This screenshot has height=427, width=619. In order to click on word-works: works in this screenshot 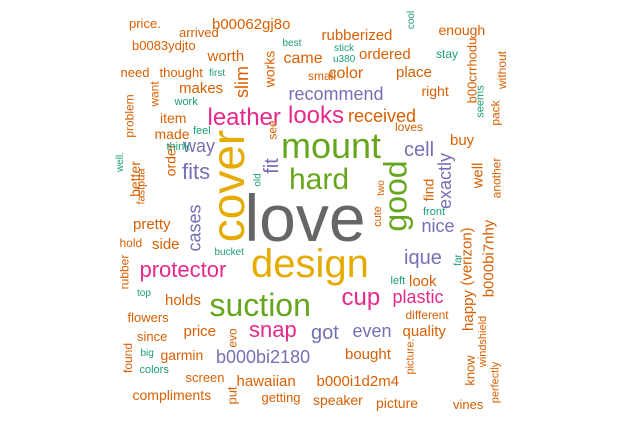, I will do `click(268, 69)`.